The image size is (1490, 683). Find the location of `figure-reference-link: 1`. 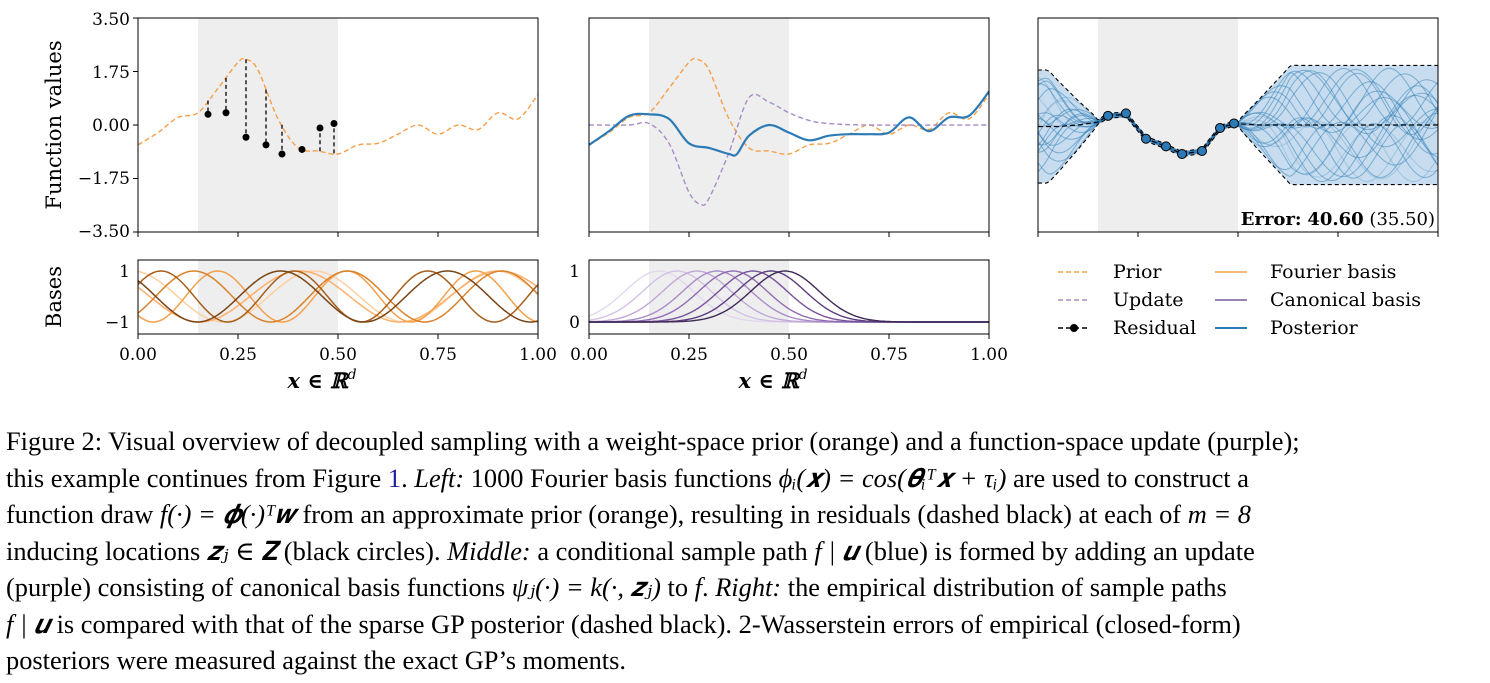

figure-reference-link: 1 is located at coordinates (394, 477).